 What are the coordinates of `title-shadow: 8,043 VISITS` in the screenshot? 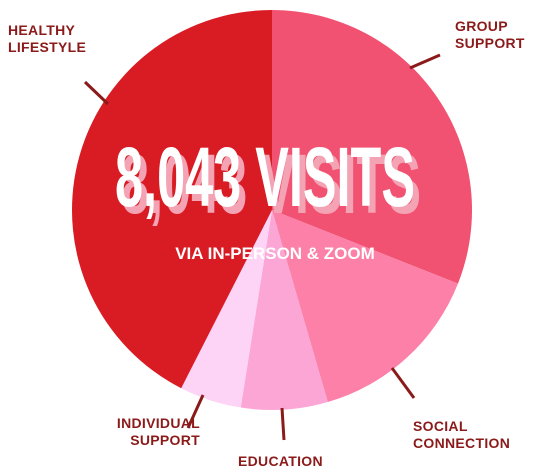 It's located at (271, 184).